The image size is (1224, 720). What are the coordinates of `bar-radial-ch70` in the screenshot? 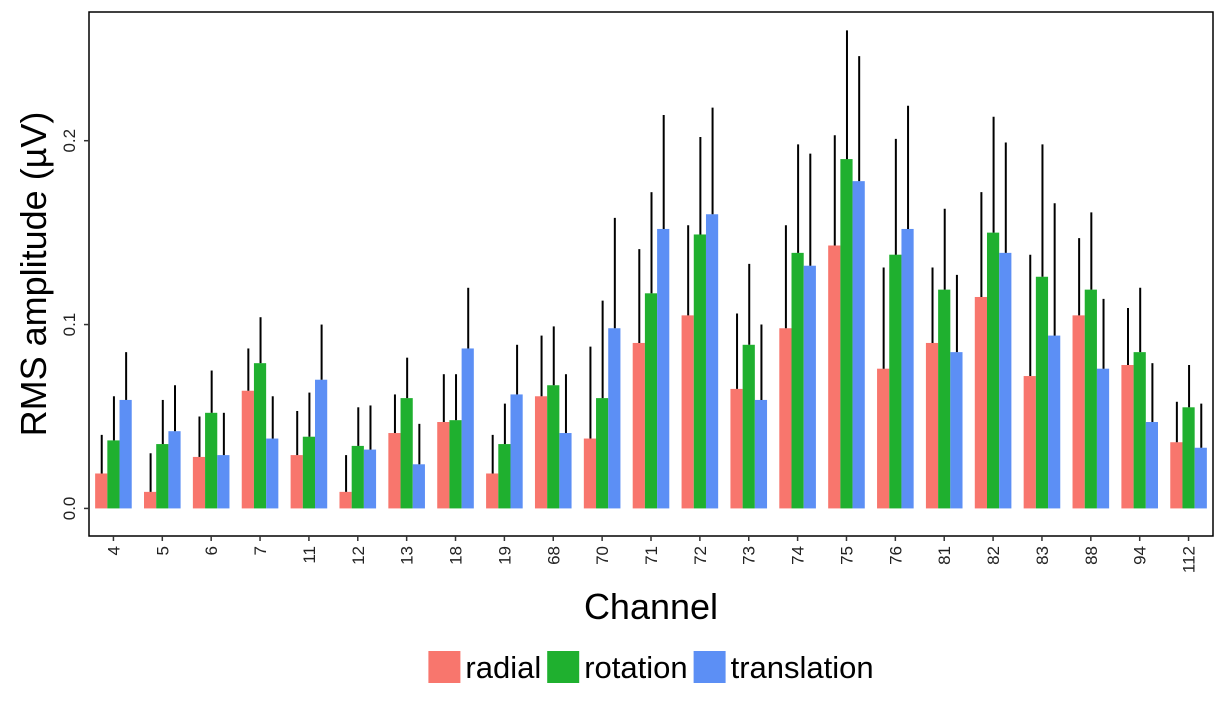 It's located at (590, 473).